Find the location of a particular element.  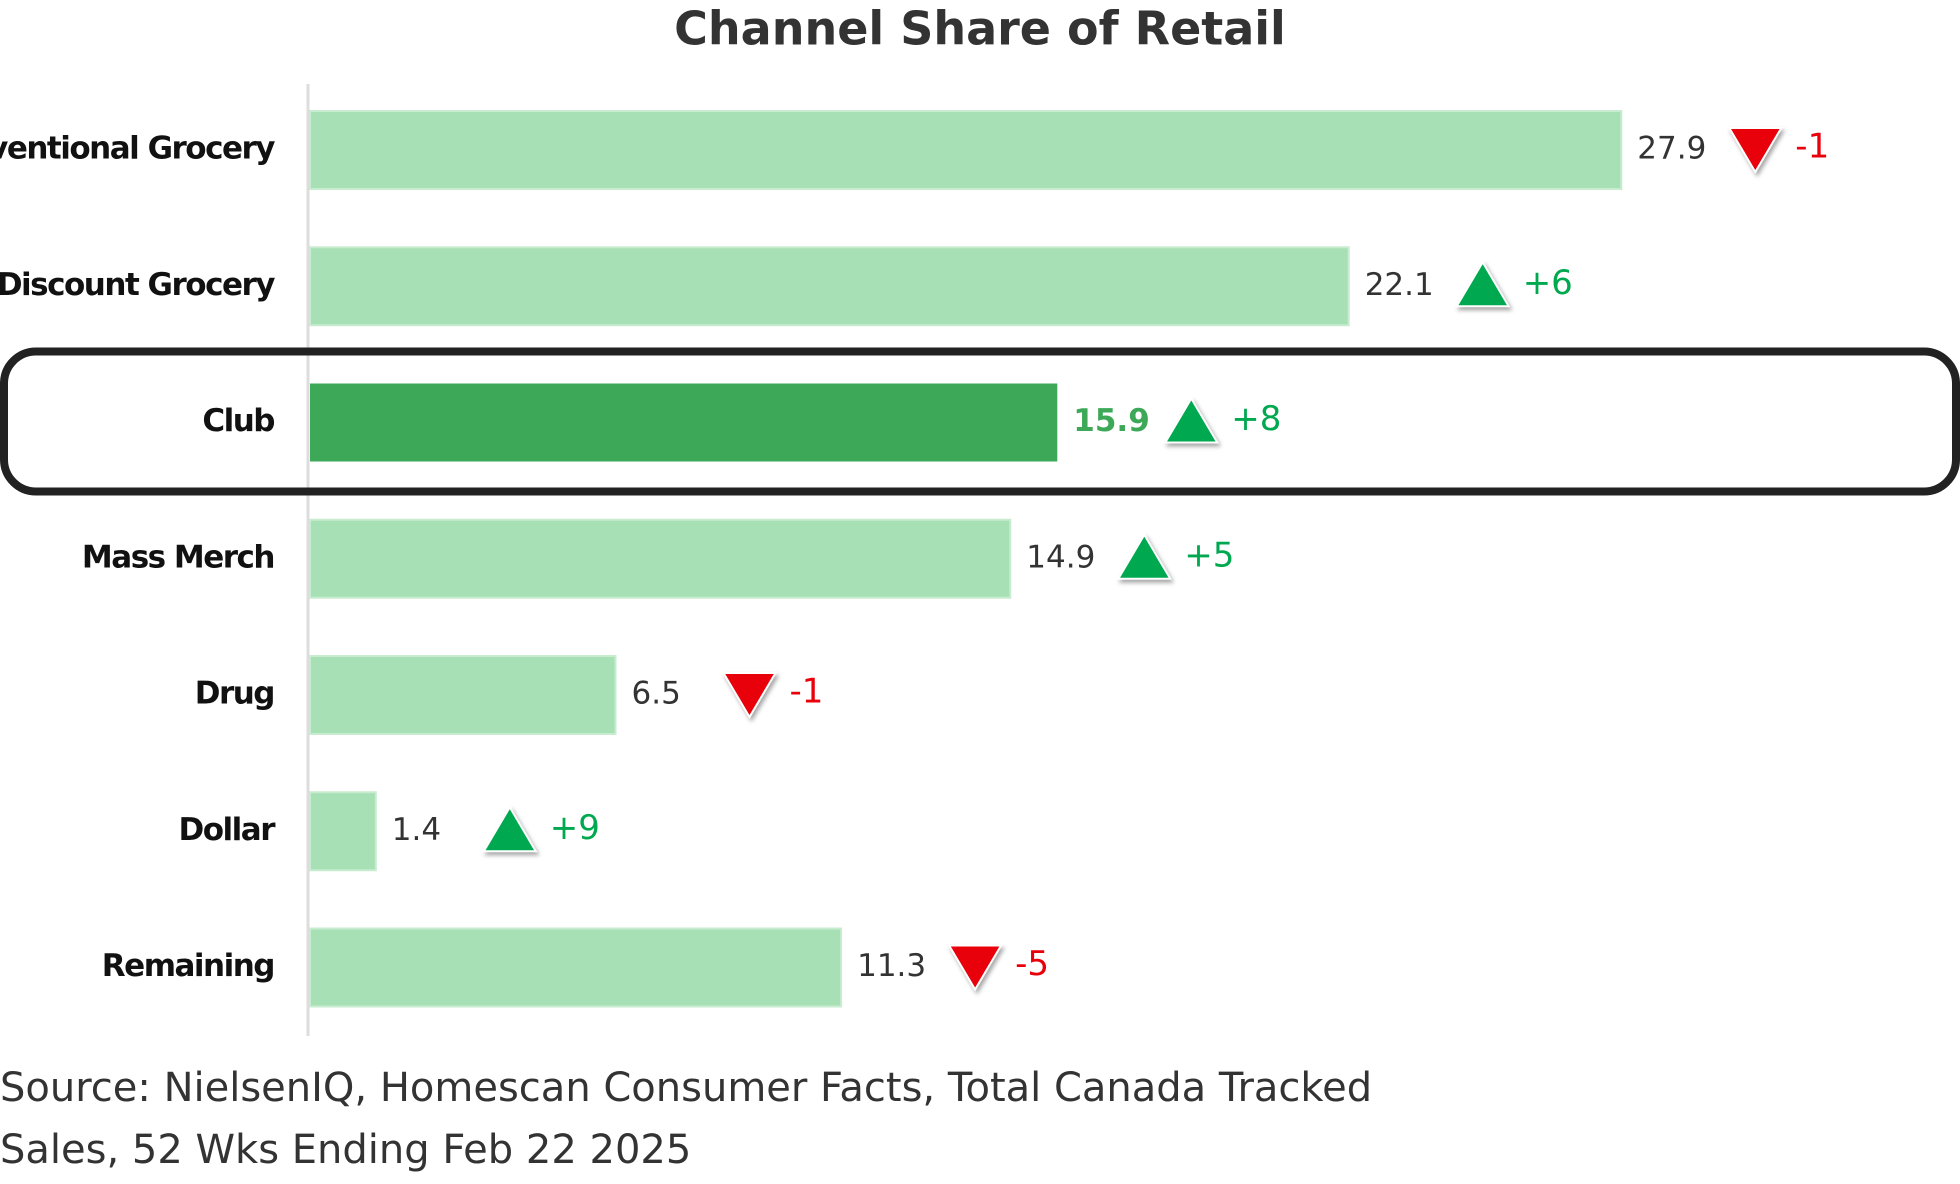

change-label: +9 is located at coordinates (575, 828).